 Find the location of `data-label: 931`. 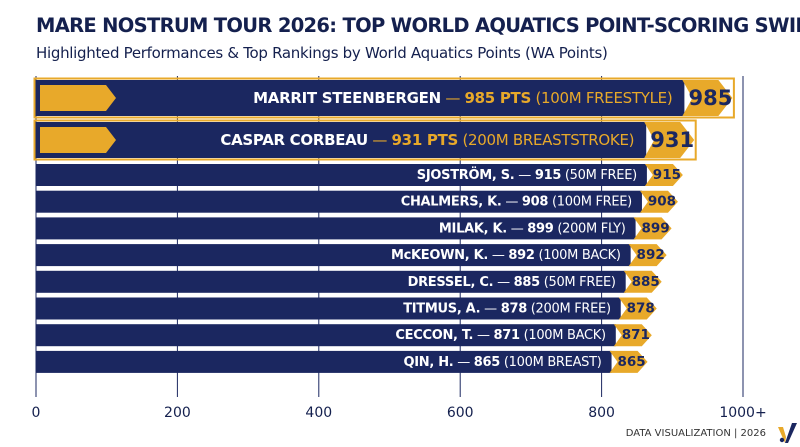

data-label: 931 is located at coordinates (672, 140).